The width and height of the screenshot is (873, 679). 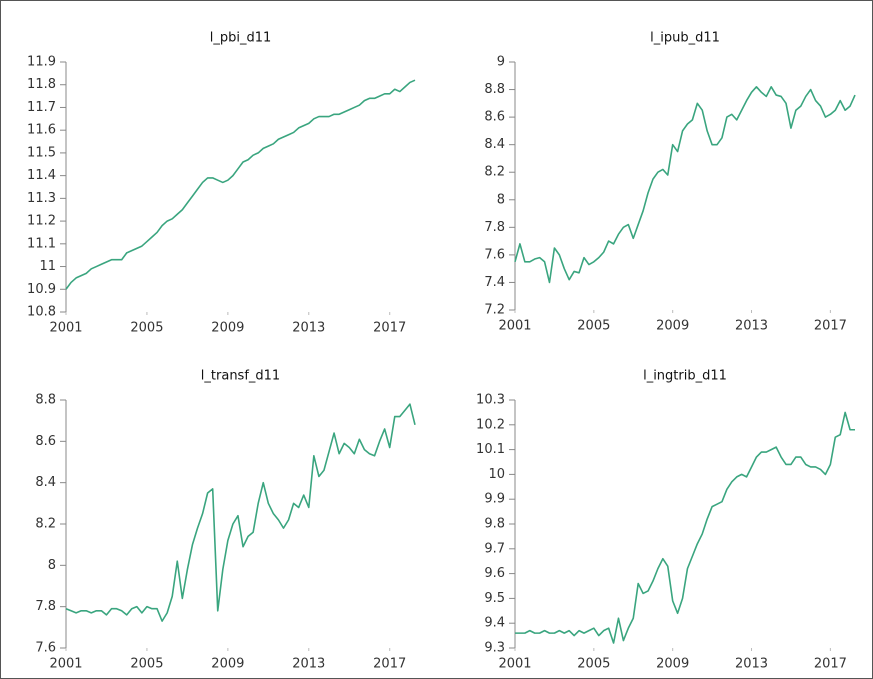 I want to click on y-tick-label: 9.5, so click(x=494, y=598).